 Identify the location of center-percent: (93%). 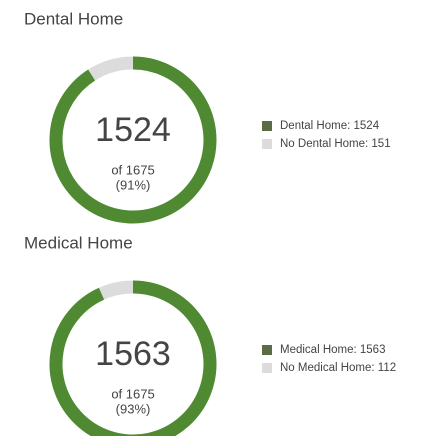
(133, 408).